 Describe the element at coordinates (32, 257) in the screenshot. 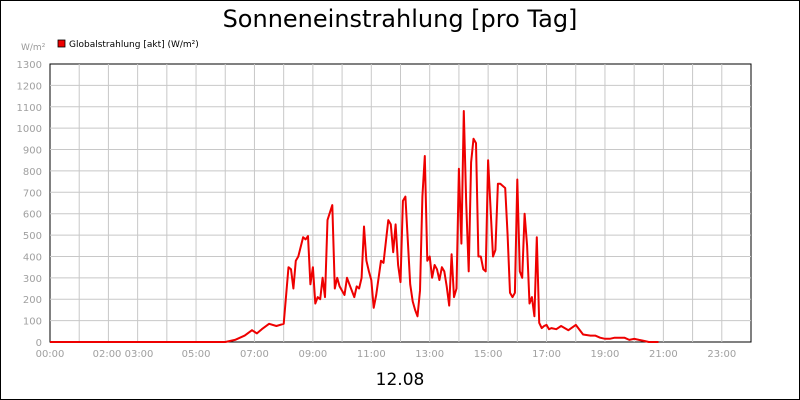

I see `y-tick-label: 400` at that location.